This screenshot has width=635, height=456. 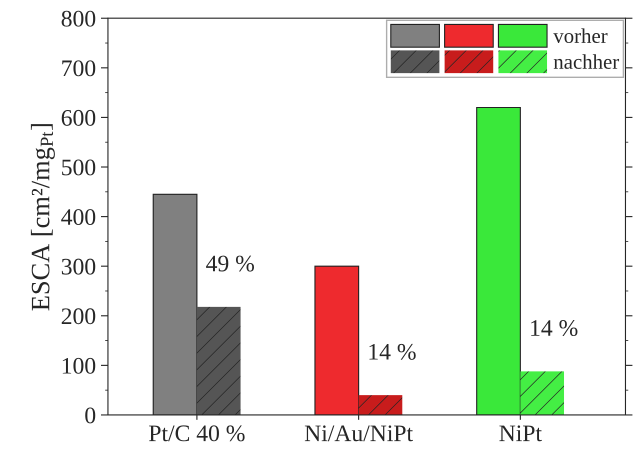 I want to click on y-tick-label: 0, so click(x=90, y=415).